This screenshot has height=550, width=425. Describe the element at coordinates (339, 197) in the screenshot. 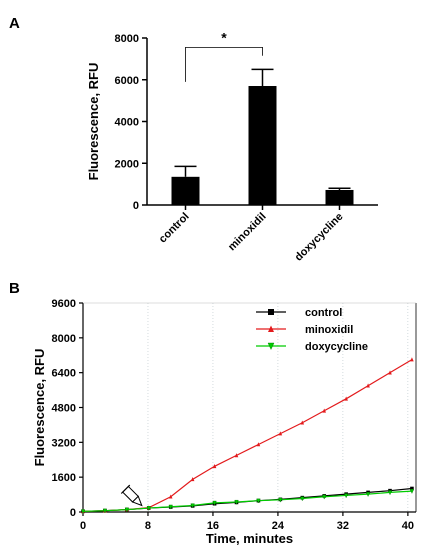

I see `bar-doxycycline` at that location.